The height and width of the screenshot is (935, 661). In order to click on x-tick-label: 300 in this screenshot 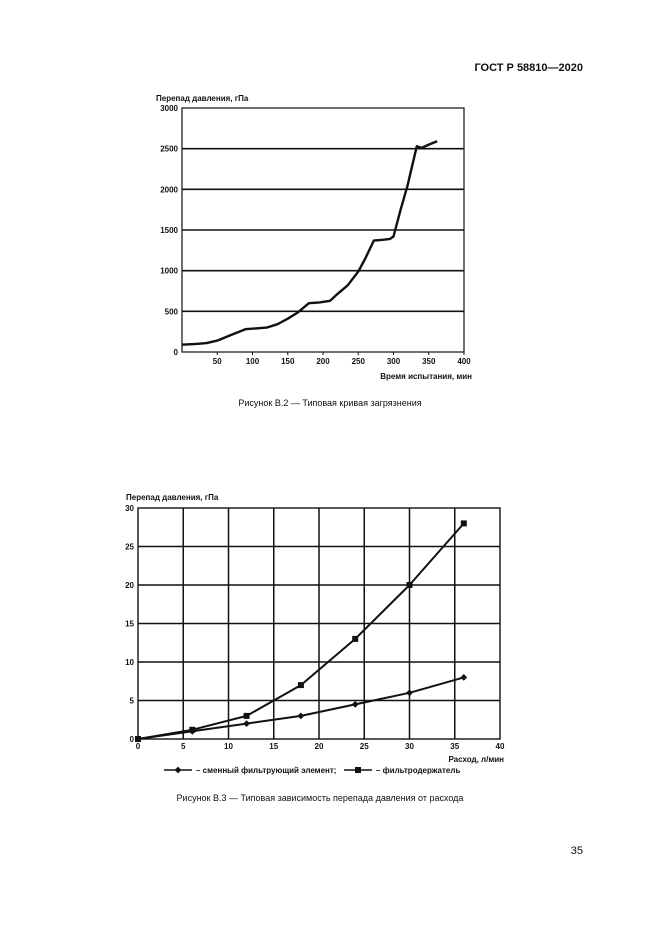, I will do `click(394, 361)`.